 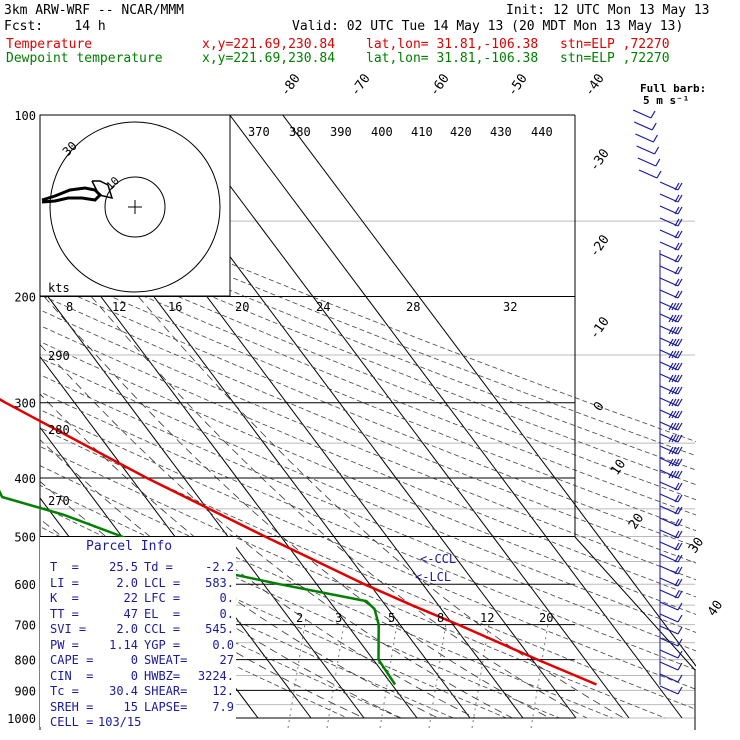 What do you see at coordinates (618, 467) in the screenshot?
I see `isotherm-label: 10` at bounding box center [618, 467].